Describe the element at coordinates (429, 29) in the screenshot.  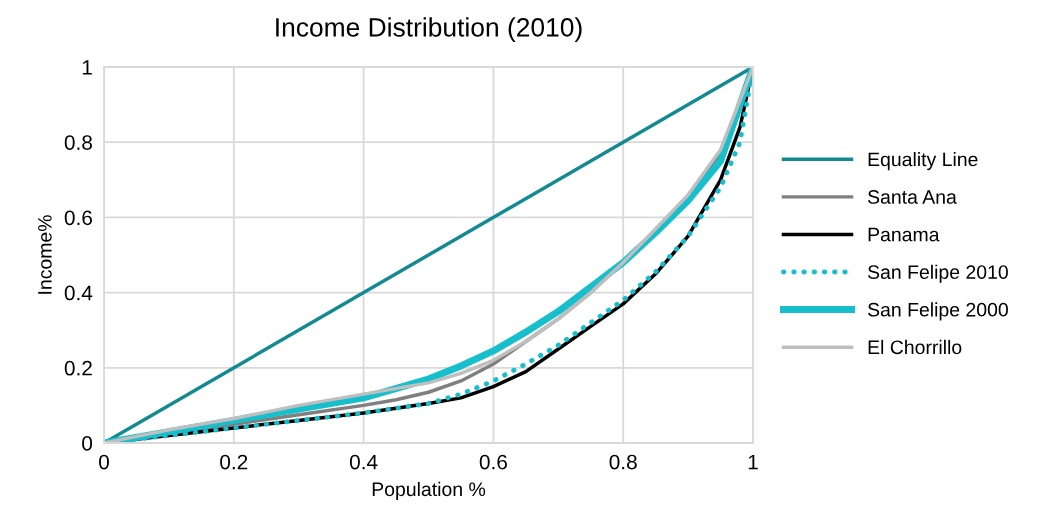
I see `chart-title: Income Distribution (2010)` at that location.